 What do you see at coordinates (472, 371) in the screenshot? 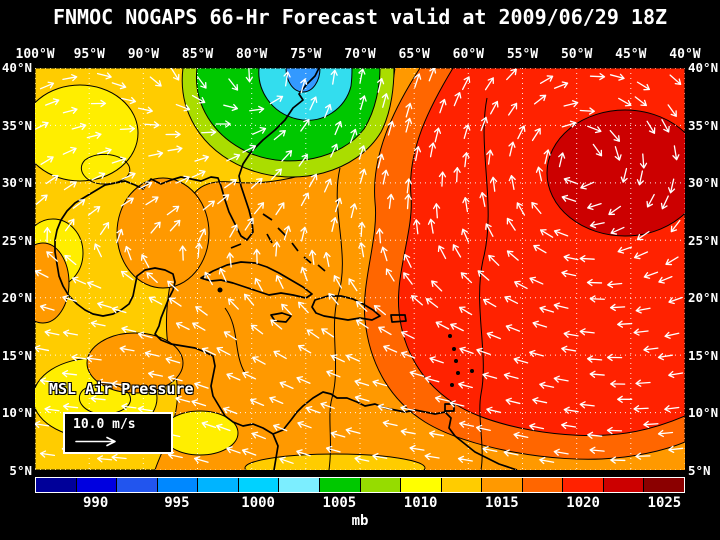
I see `island-barbados` at bounding box center [472, 371].